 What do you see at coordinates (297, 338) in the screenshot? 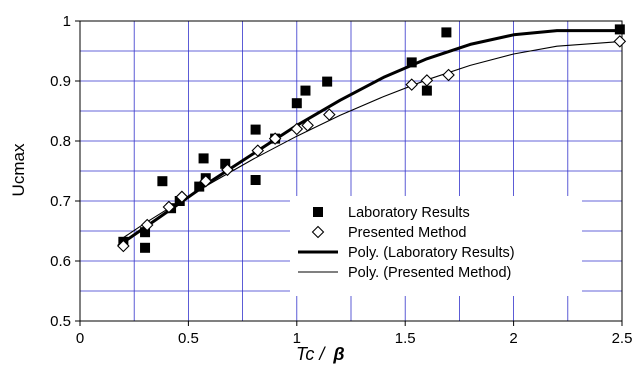
I see `x-tick-label: 1` at bounding box center [297, 338].